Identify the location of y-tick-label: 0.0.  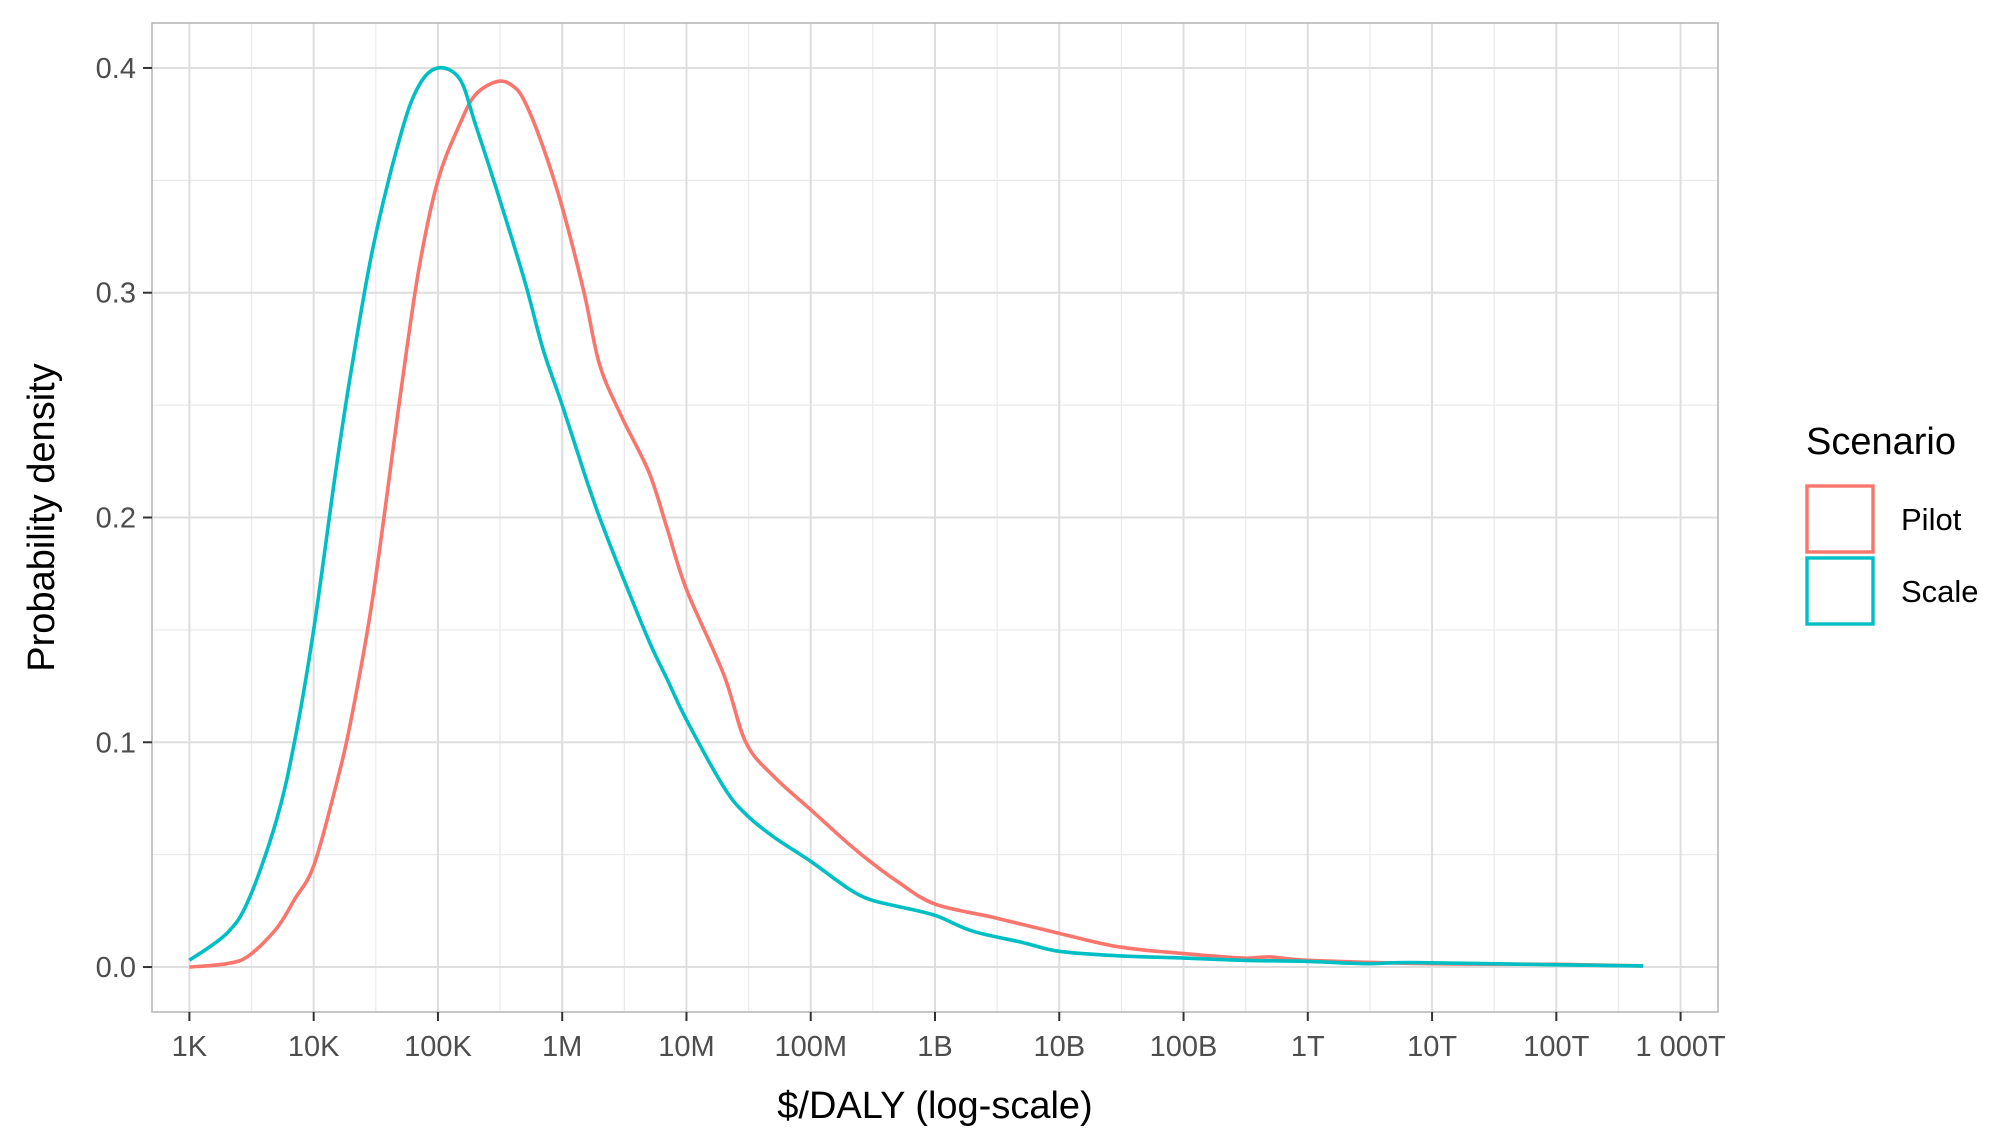
(116, 968).